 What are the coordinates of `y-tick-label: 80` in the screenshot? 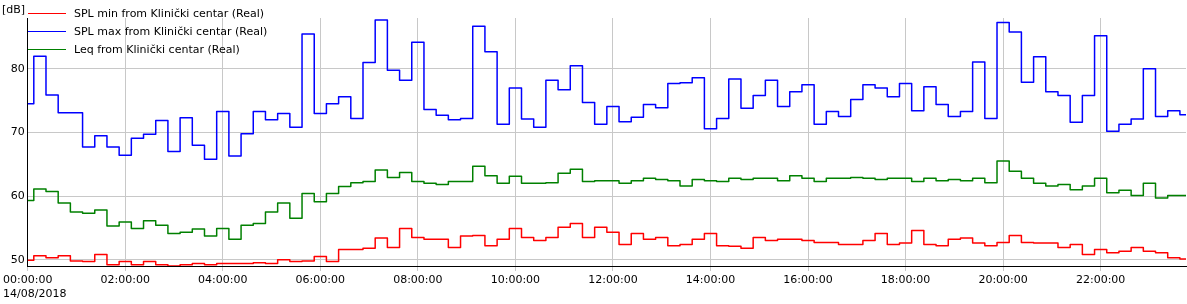 It's located at (17, 68).